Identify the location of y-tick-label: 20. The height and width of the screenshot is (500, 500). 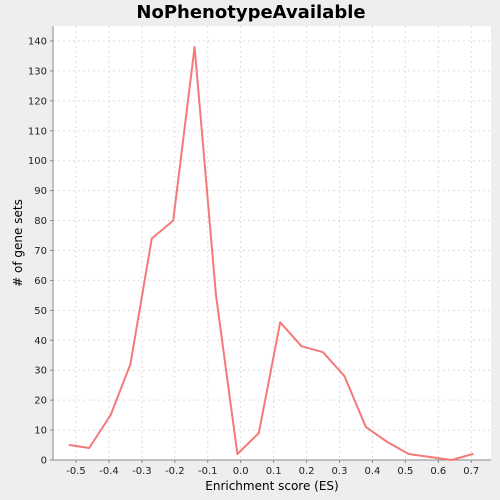
(40, 401).